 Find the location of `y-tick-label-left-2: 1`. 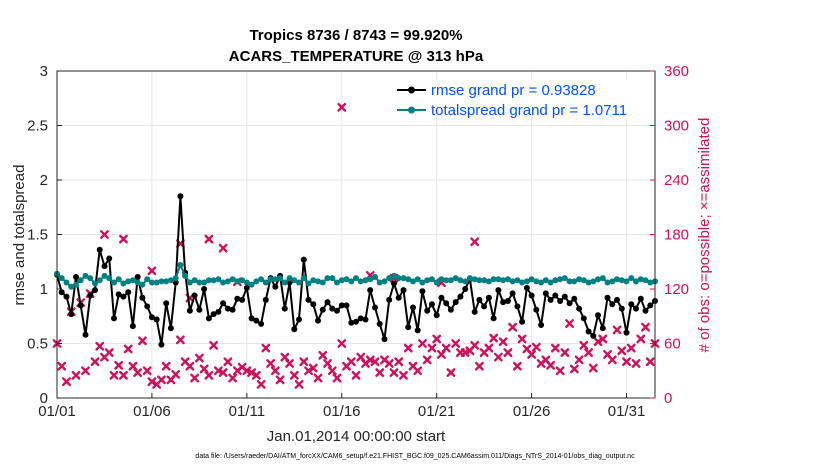

y-tick-label-left-2: 1 is located at coordinates (44, 289).